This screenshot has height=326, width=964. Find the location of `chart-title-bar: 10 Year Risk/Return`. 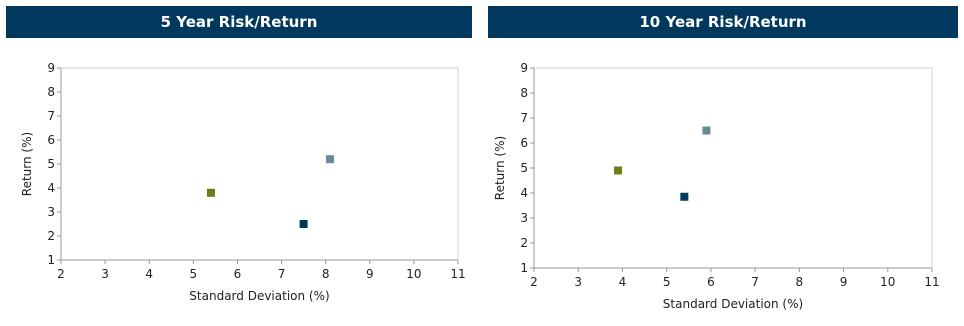

chart-title-bar: 10 Year Risk/Return is located at coordinates (723, 22).